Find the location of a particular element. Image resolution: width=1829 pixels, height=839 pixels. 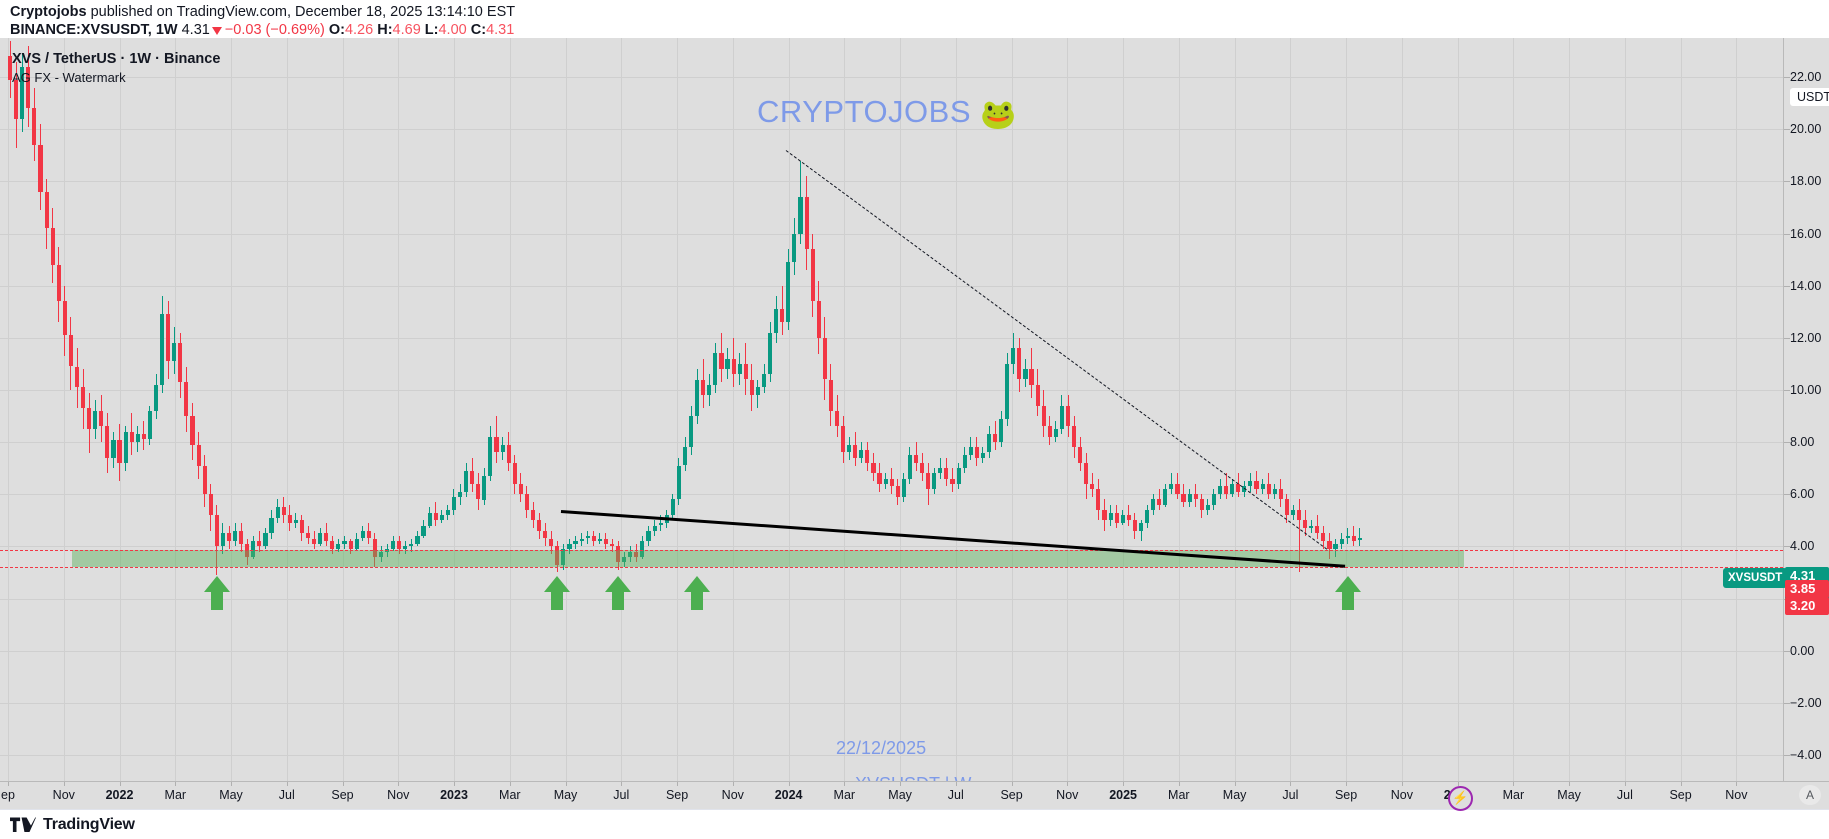

price-tick-label: 6.00 is located at coordinates (1802, 494).